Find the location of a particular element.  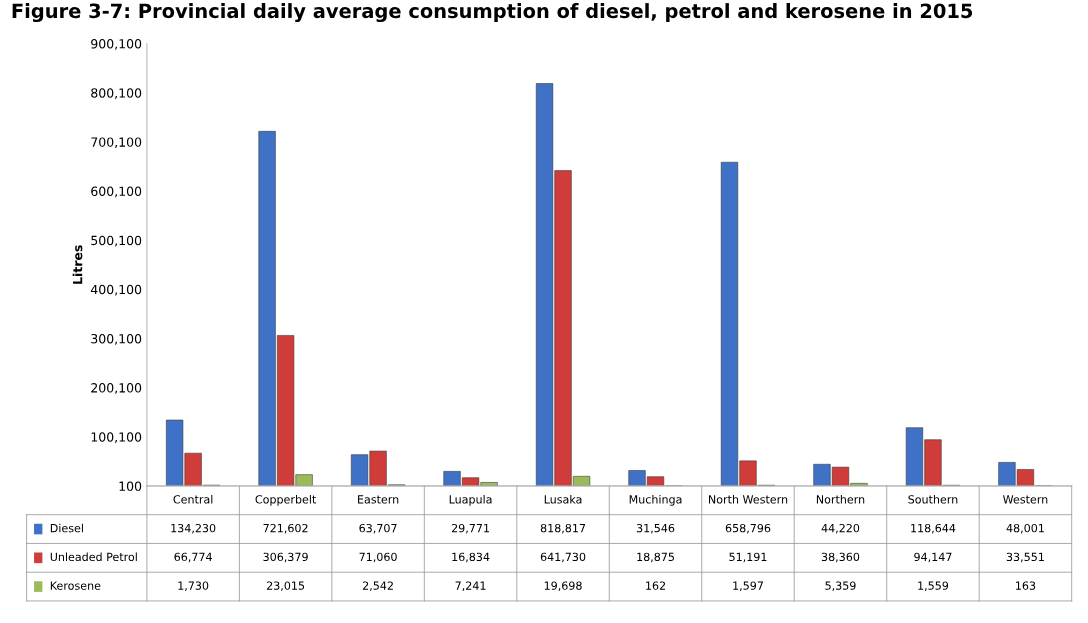

x-tick-label: Southern is located at coordinates (933, 499).